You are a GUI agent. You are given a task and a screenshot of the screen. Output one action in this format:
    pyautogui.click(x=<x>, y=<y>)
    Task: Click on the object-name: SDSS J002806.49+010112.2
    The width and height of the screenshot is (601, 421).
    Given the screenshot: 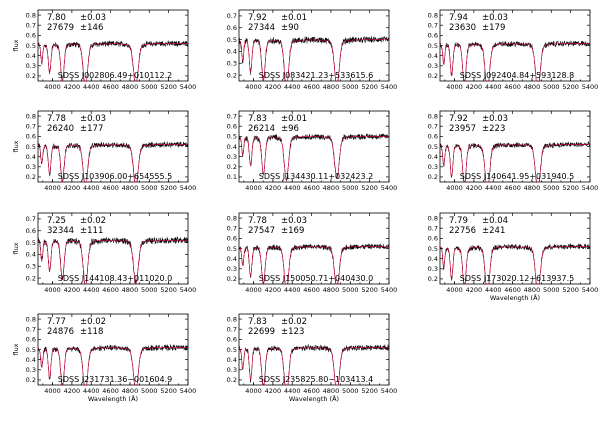 What is the action you would take?
    pyautogui.click(x=115, y=75)
    